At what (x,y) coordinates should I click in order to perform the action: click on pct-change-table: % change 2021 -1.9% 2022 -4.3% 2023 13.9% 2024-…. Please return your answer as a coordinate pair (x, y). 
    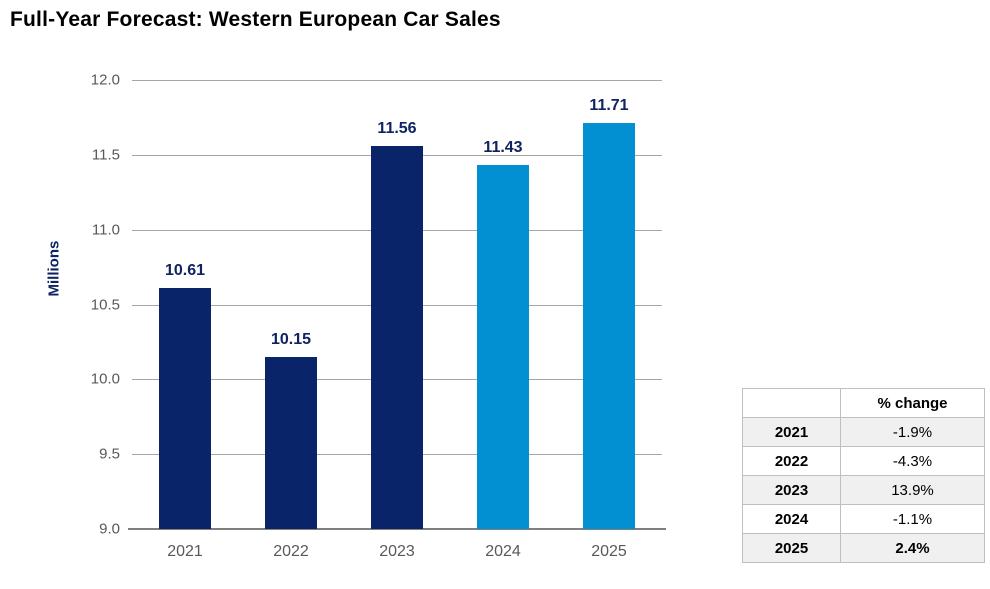
    Looking at the image, I should click on (863, 475).